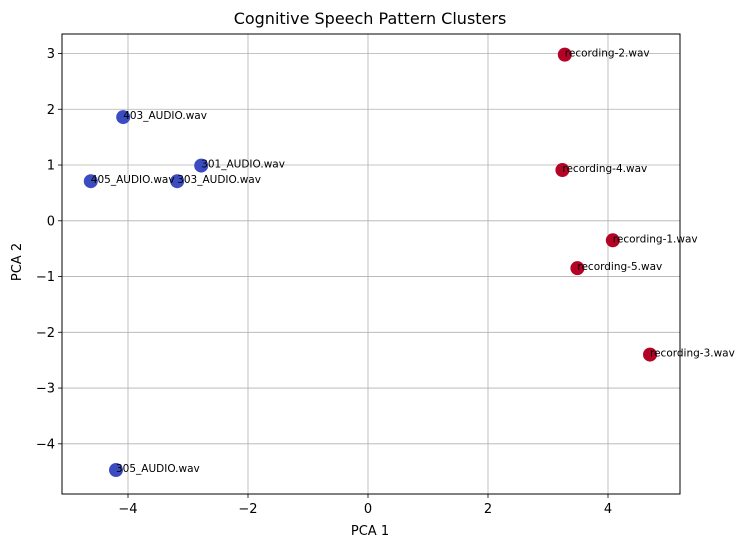  I want to click on x-ticks: −4 −2 0 2 4, so click(365, 505).